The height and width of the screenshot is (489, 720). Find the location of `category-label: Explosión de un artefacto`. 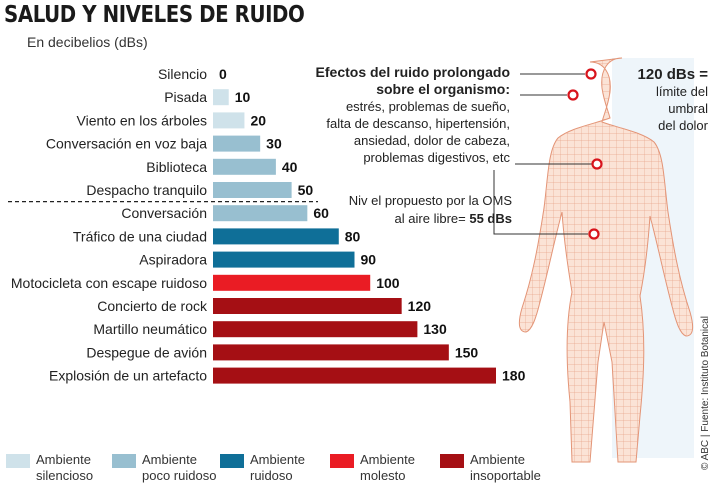

category-label: Explosión de un artefacto is located at coordinates (128, 376).